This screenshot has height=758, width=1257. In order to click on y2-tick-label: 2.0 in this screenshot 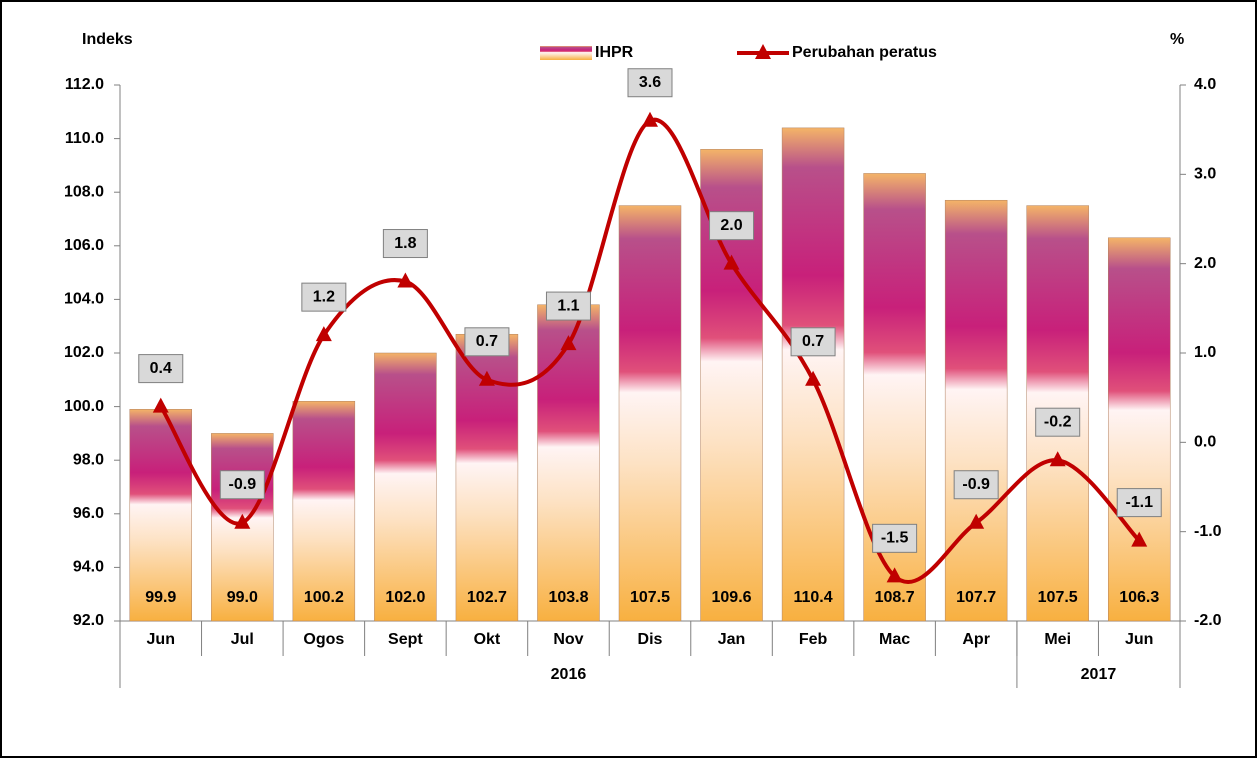, I will do `click(1205, 263)`.